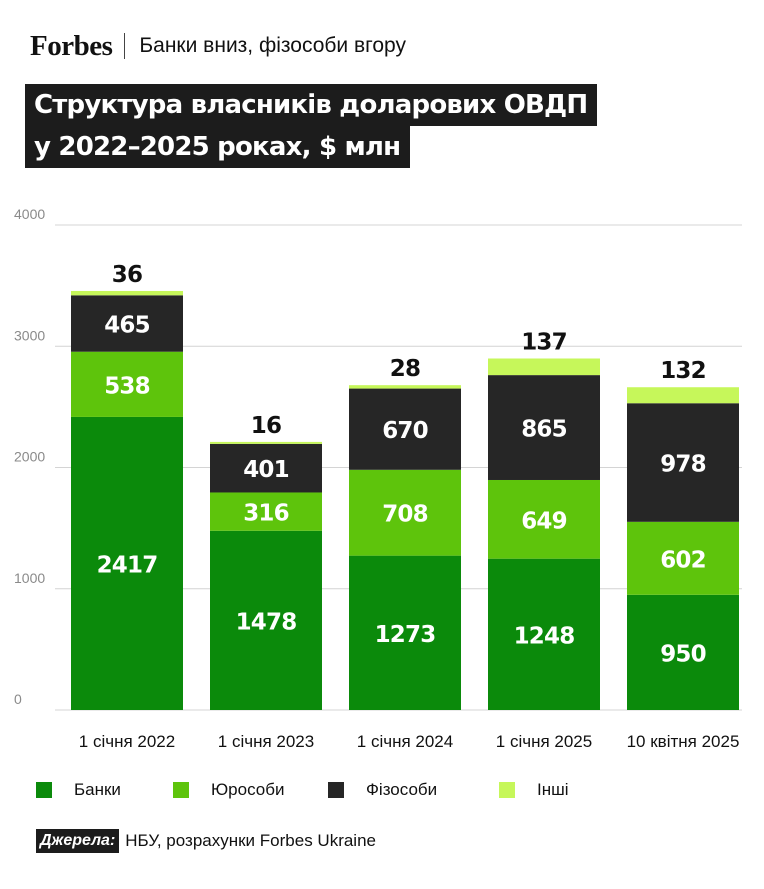 This screenshot has height=889, width=764. Describe the element at coordinates (71, 45) in the screenshot. I see `forbes-logo: Forbes` at that location.